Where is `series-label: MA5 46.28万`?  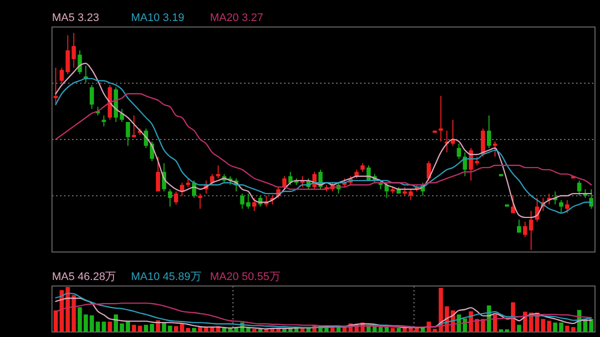
series-label: MA5 46.28万 is located at coordinates (84, 277).